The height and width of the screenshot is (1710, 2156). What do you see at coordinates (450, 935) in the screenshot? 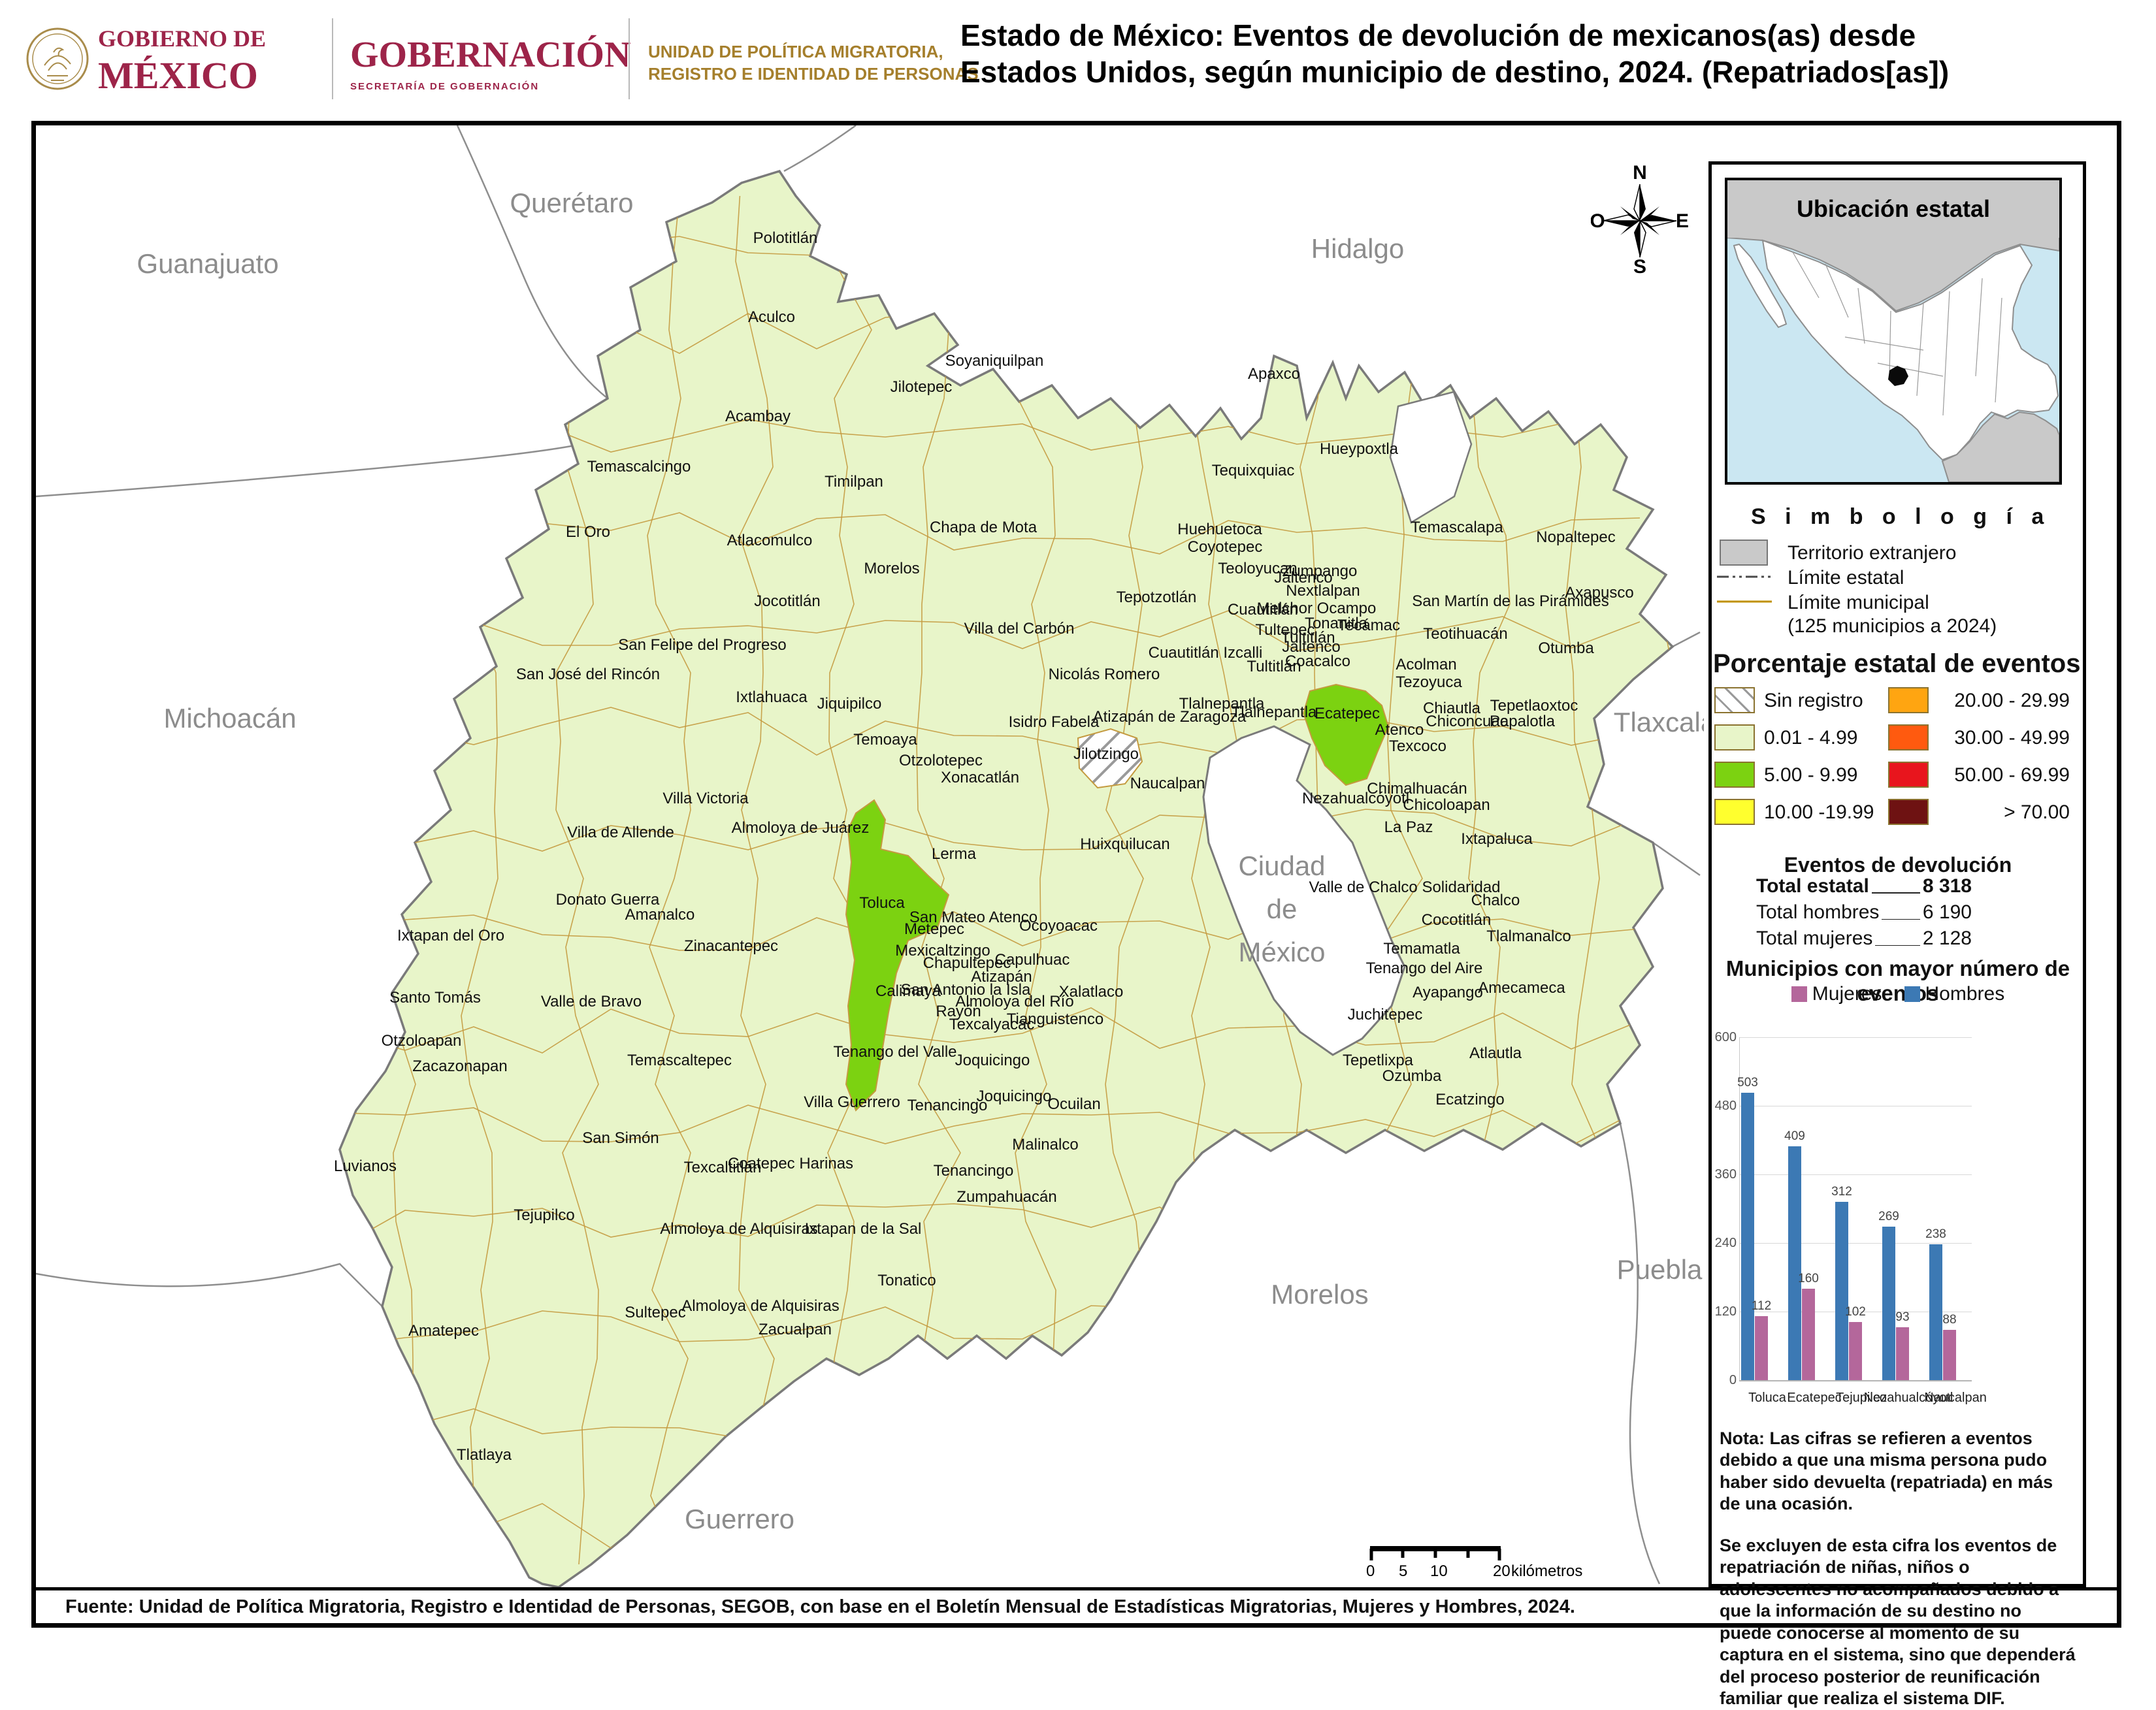
I see `municipality-label: Ixtapan del Oro` at bounding box center [450, 935].